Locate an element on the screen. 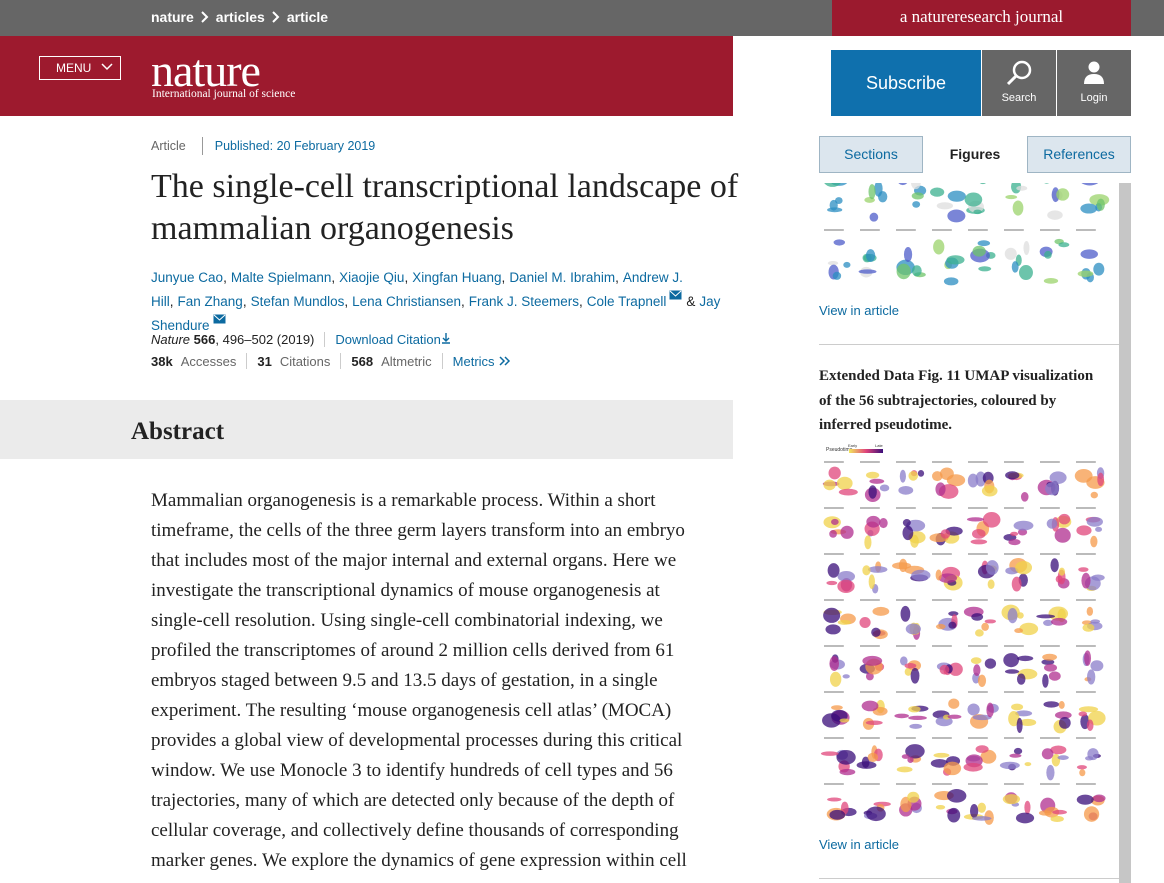 The height and width of the screenshot is (883, 1164). metric-divider is located at coordinates (442, 361).